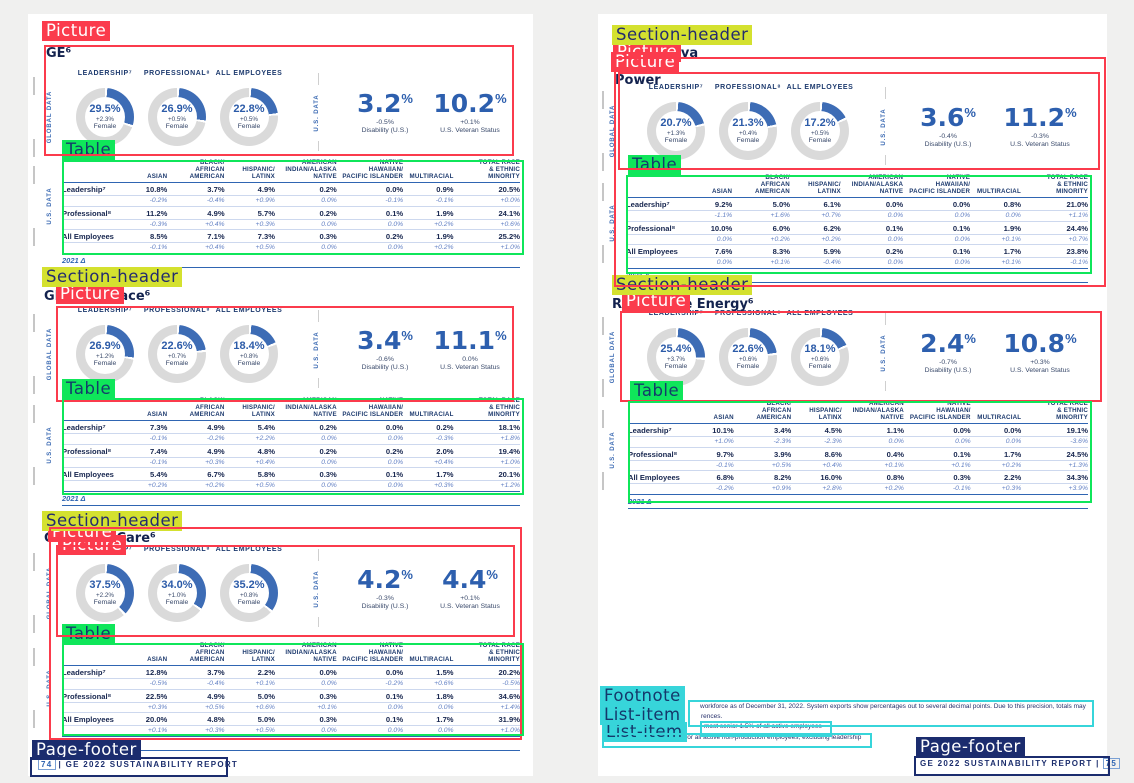 The width and height of the screenshot is (1134, 783). Describe the element at coordinates (249, 672) in the screenshot. I see `table-cell: 2.2%` at that location.